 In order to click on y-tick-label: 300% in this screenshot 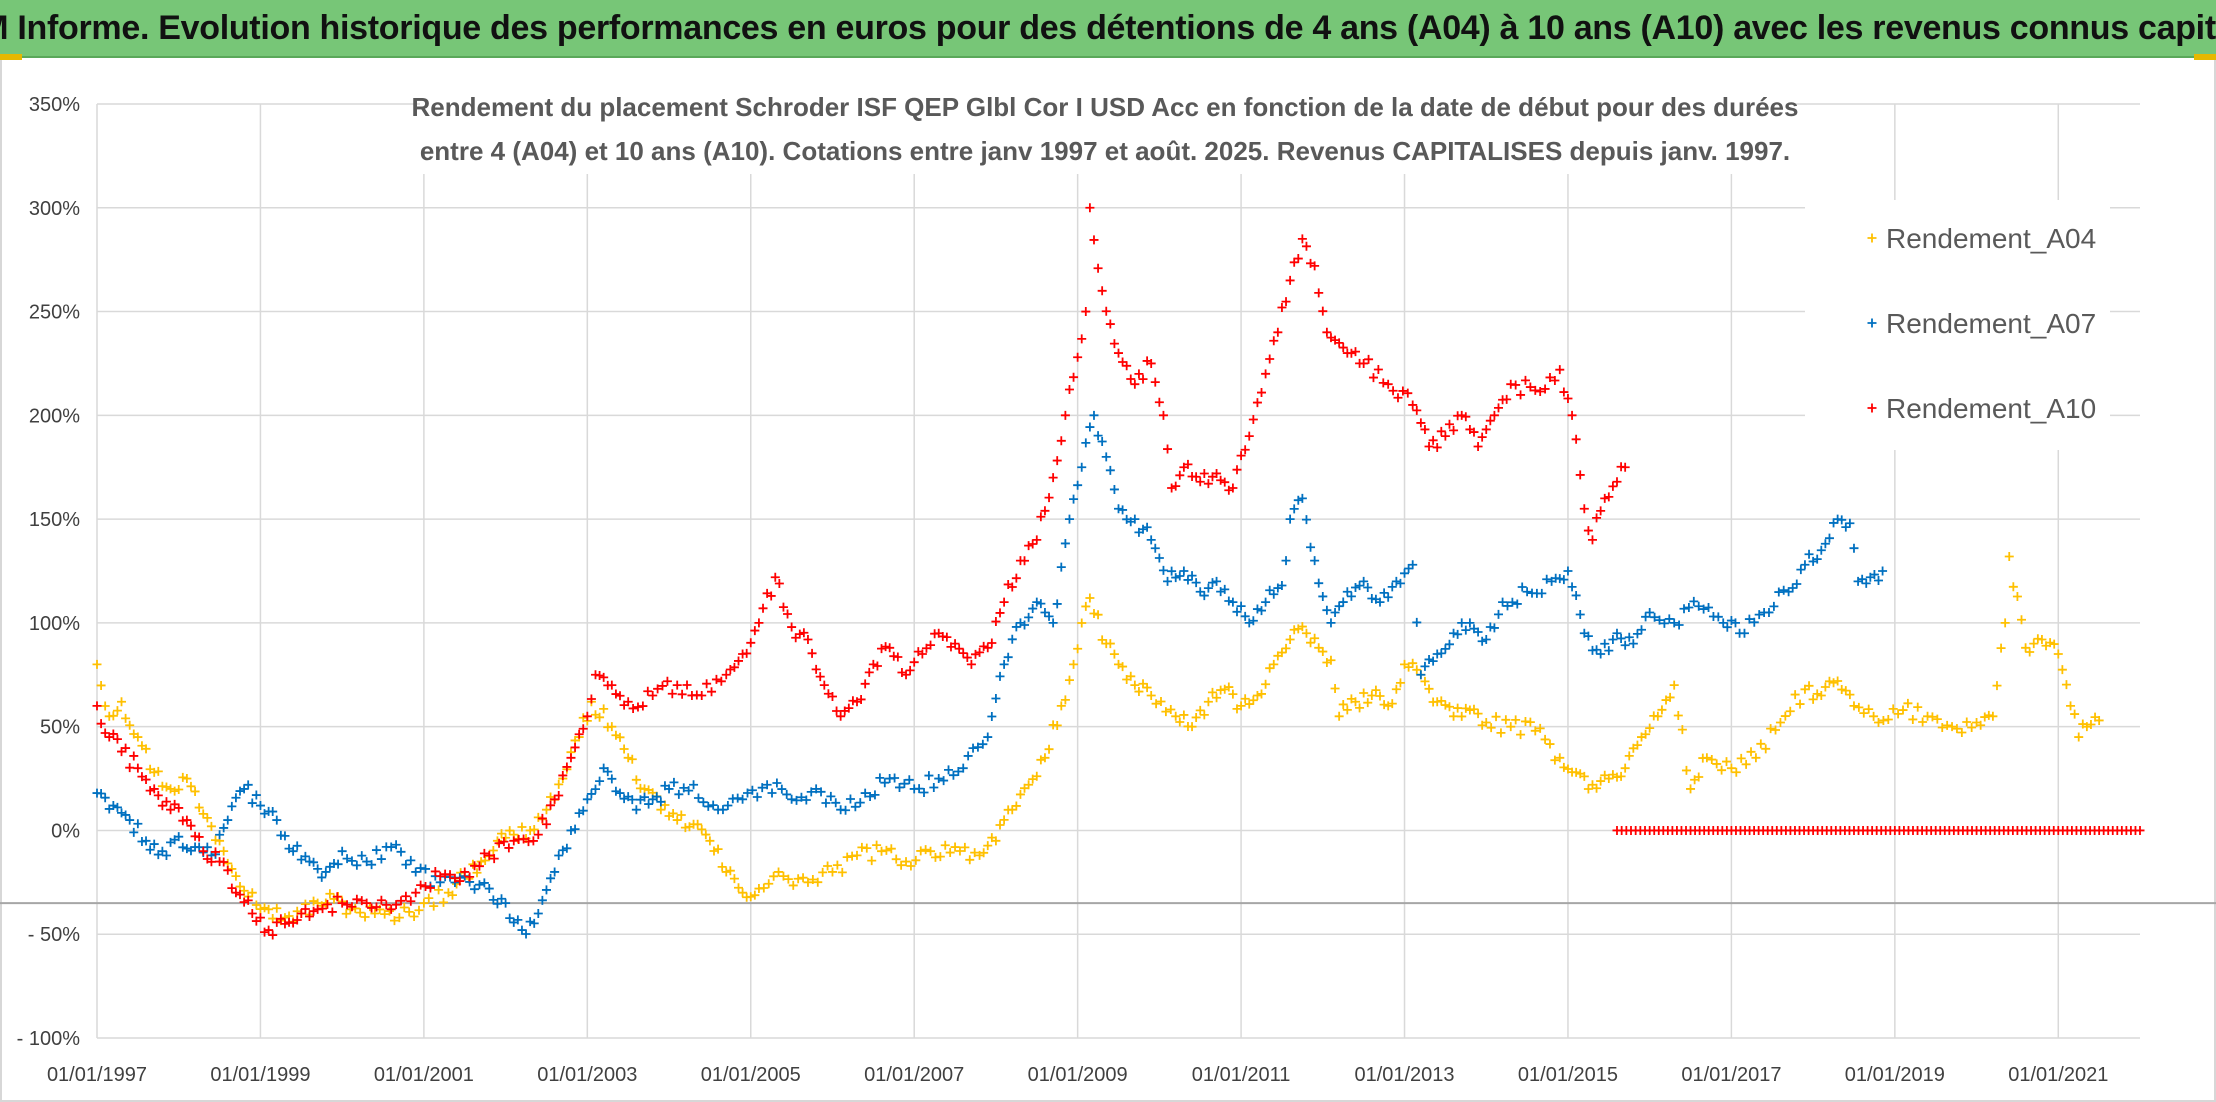, I will do `click(54, 209)`.